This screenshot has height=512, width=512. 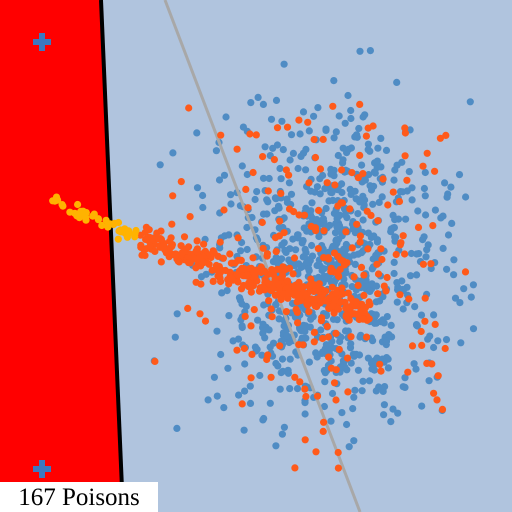 What do you see at coordinates (42, 42) in the screenshot?
I see `plus-marker-top` at bounding box center [42, 42].